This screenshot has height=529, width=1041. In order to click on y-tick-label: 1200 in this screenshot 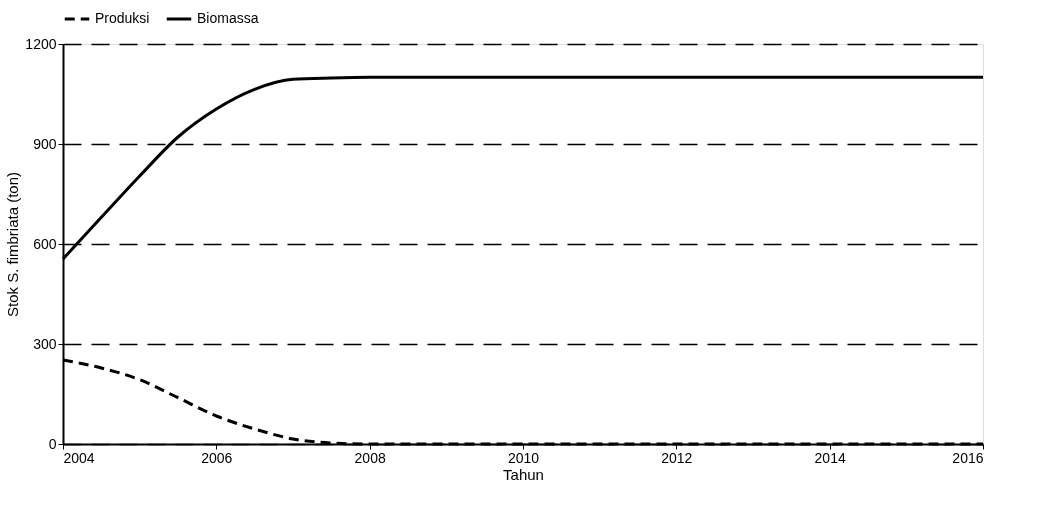, I will do `click(41, 43)`.